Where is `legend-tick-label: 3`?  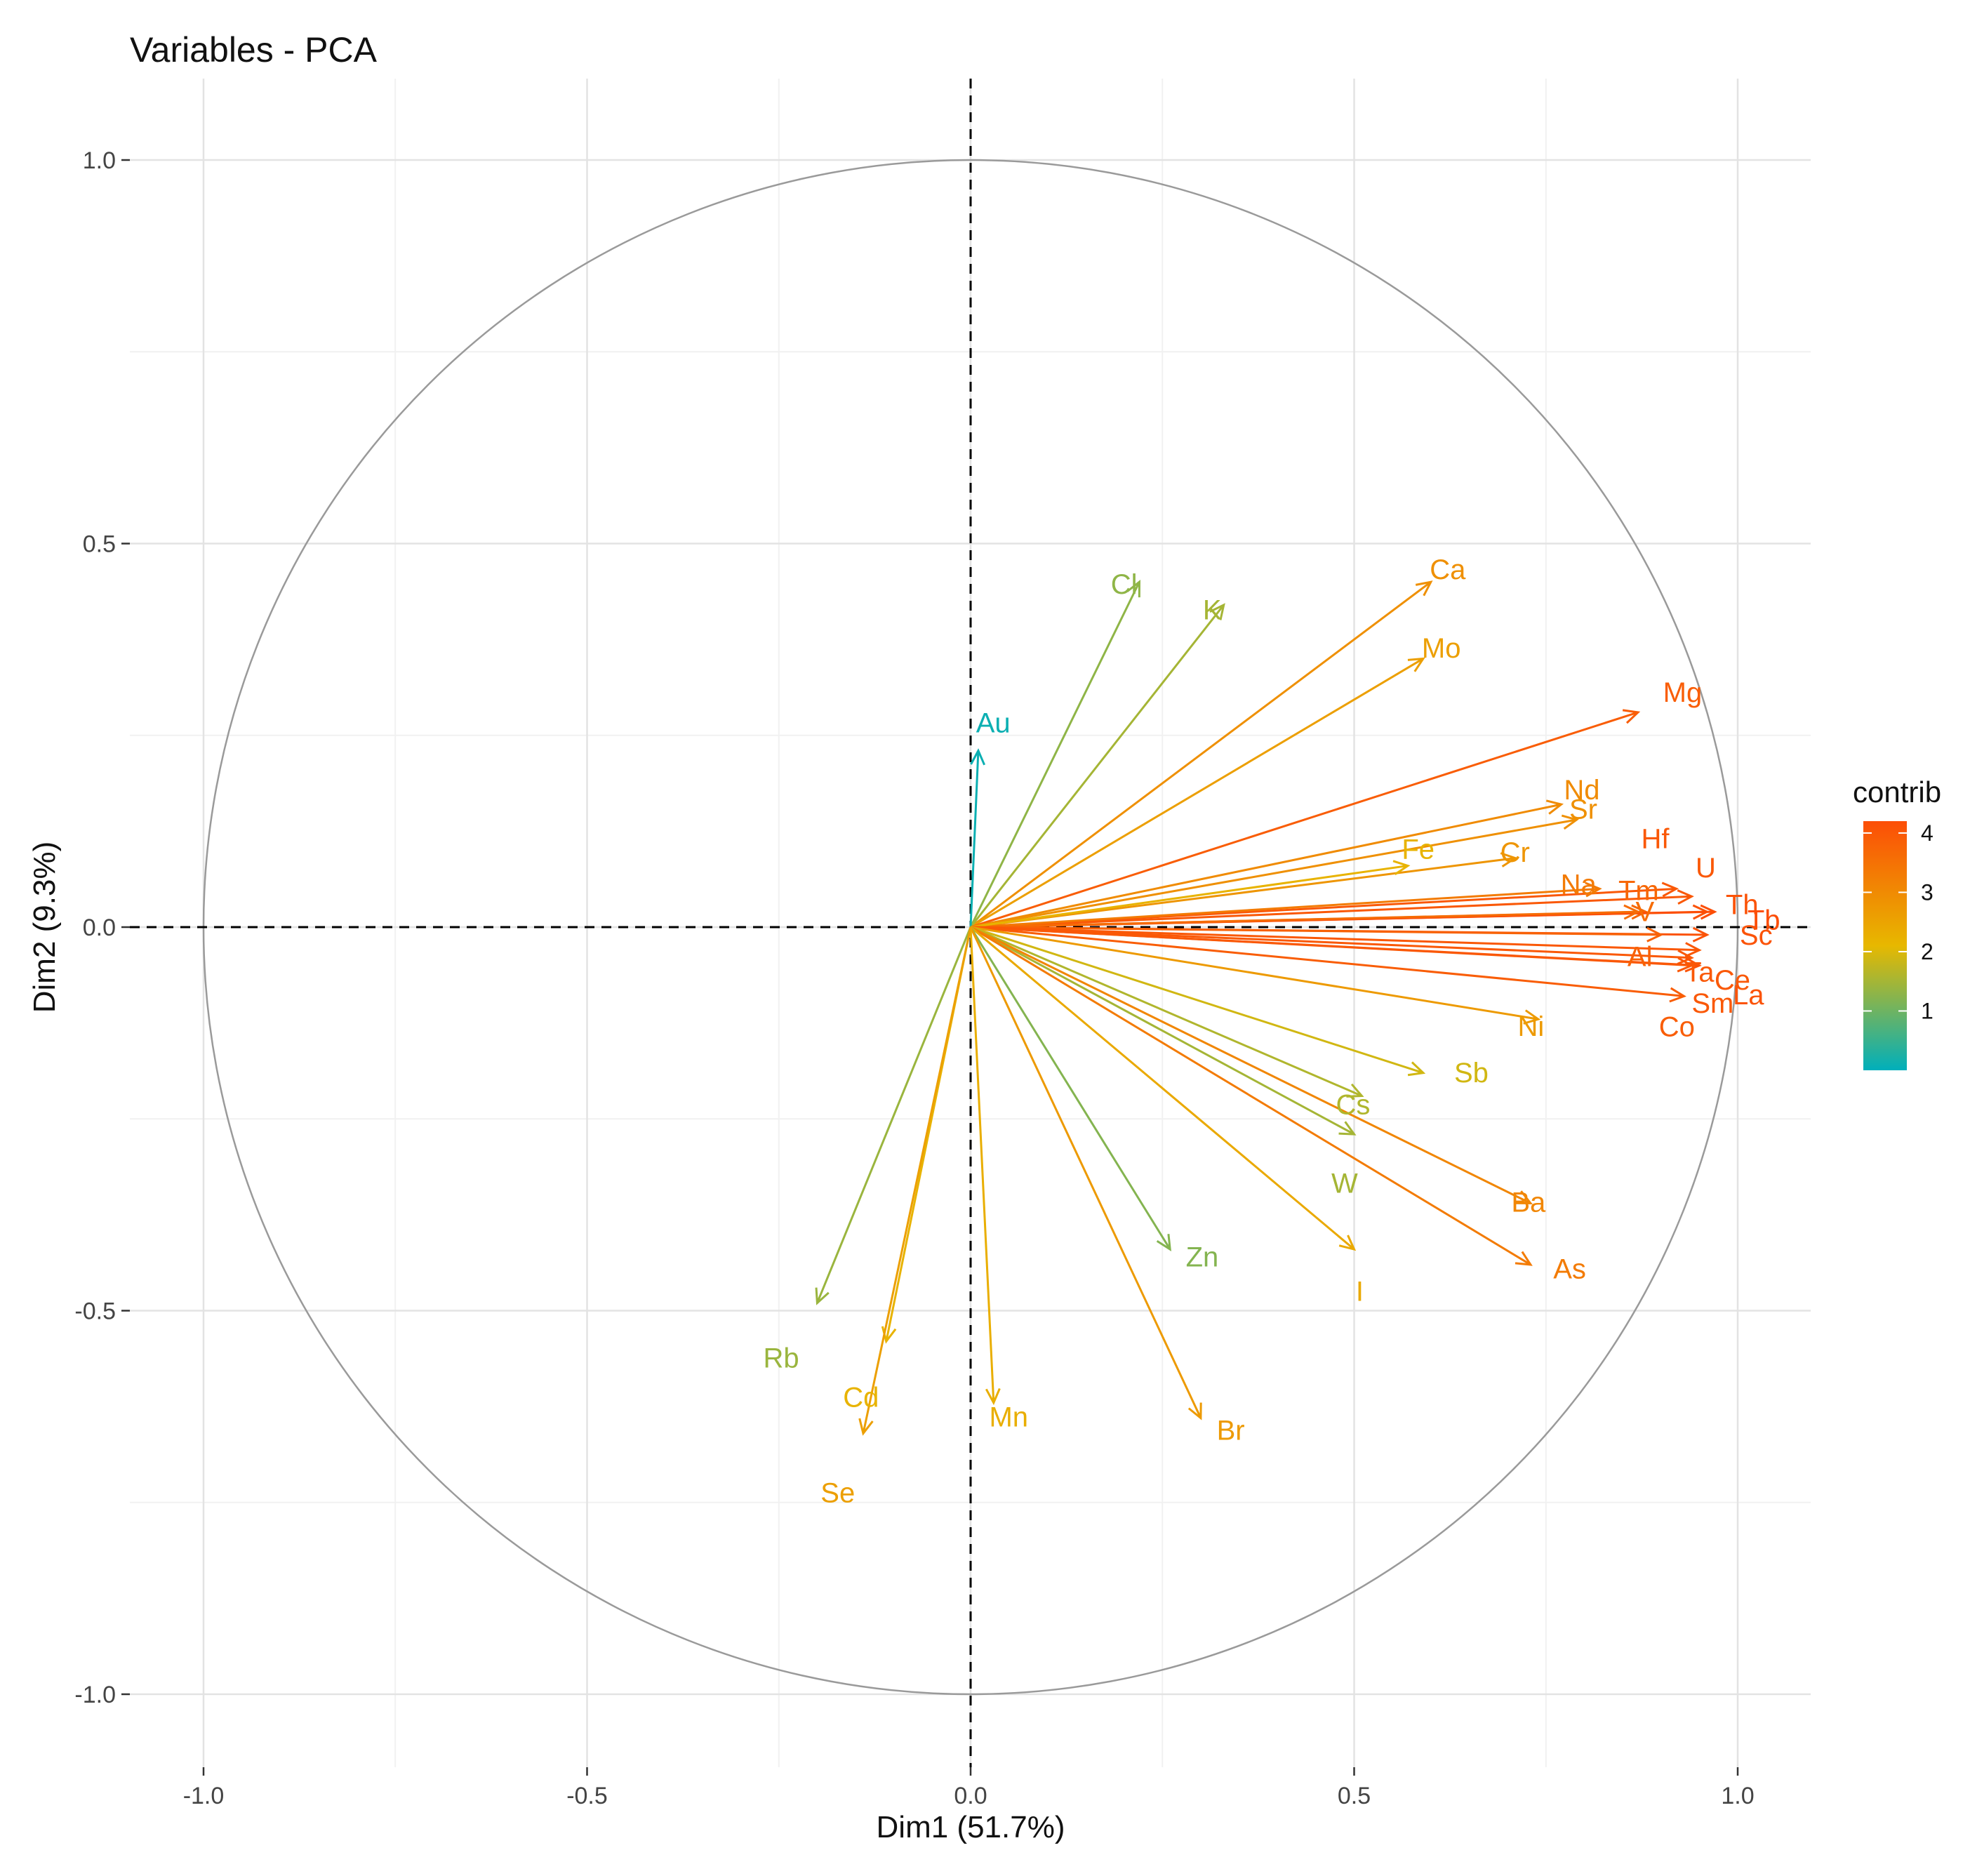
legend-tick-label: 3 is located at coordinates (1927, 892).